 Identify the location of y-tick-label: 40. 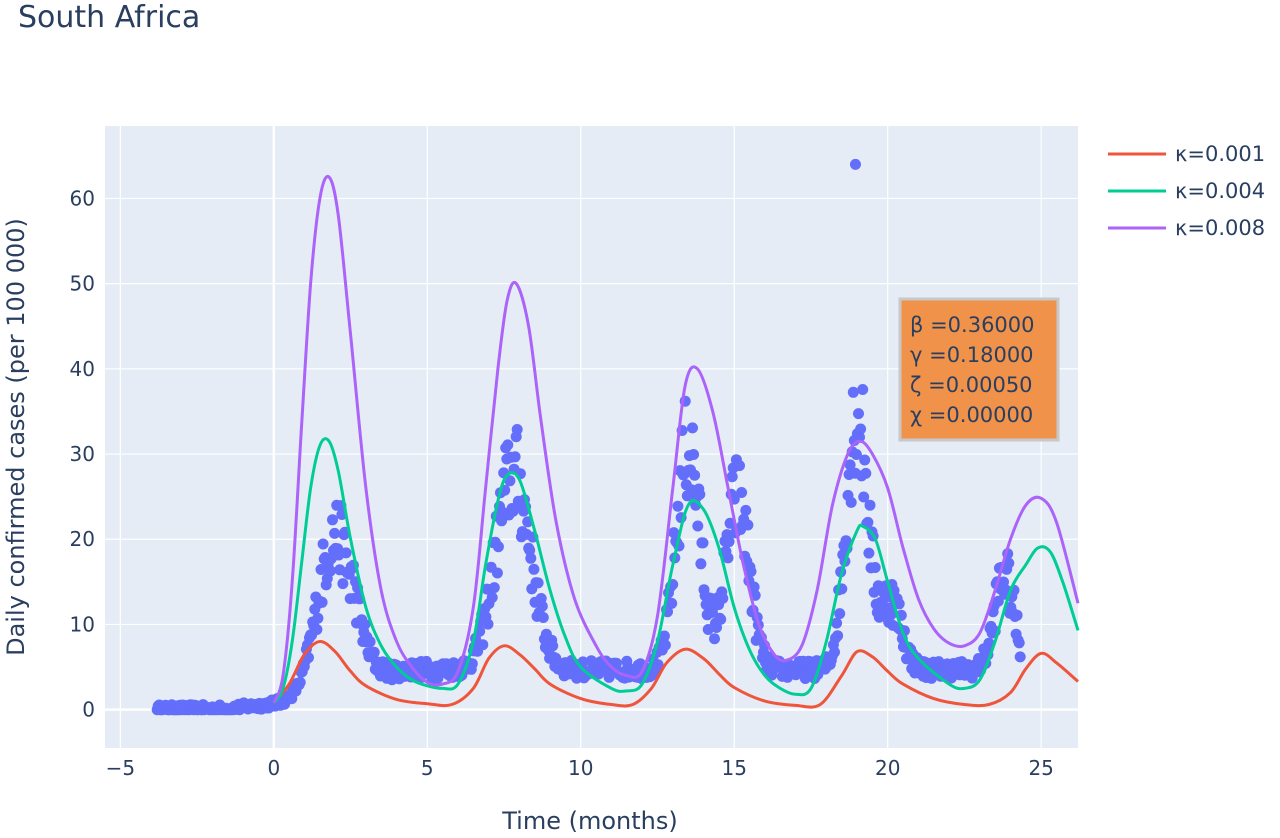
(82, 369).